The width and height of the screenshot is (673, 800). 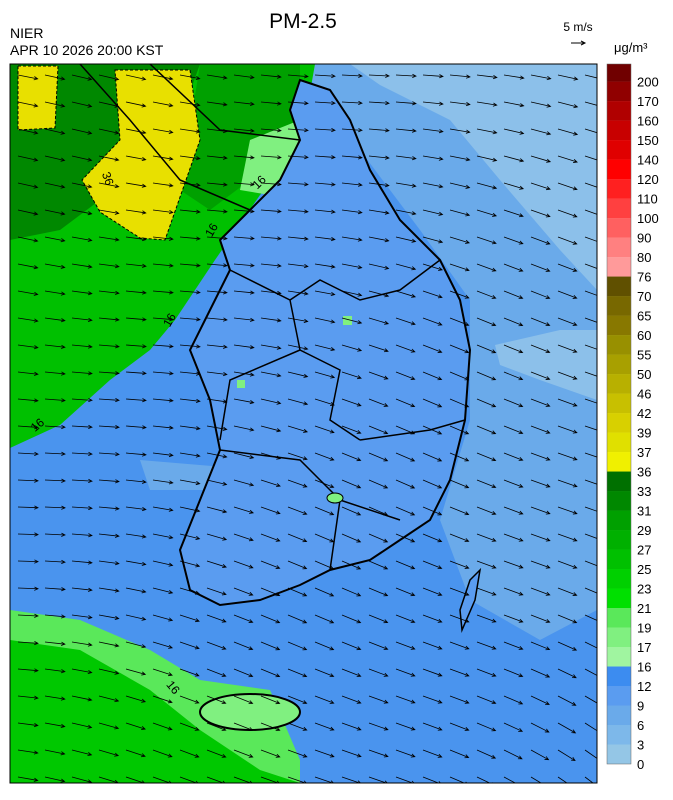 I want to click on colorbar-label: 46, so click(x=644, y=394).